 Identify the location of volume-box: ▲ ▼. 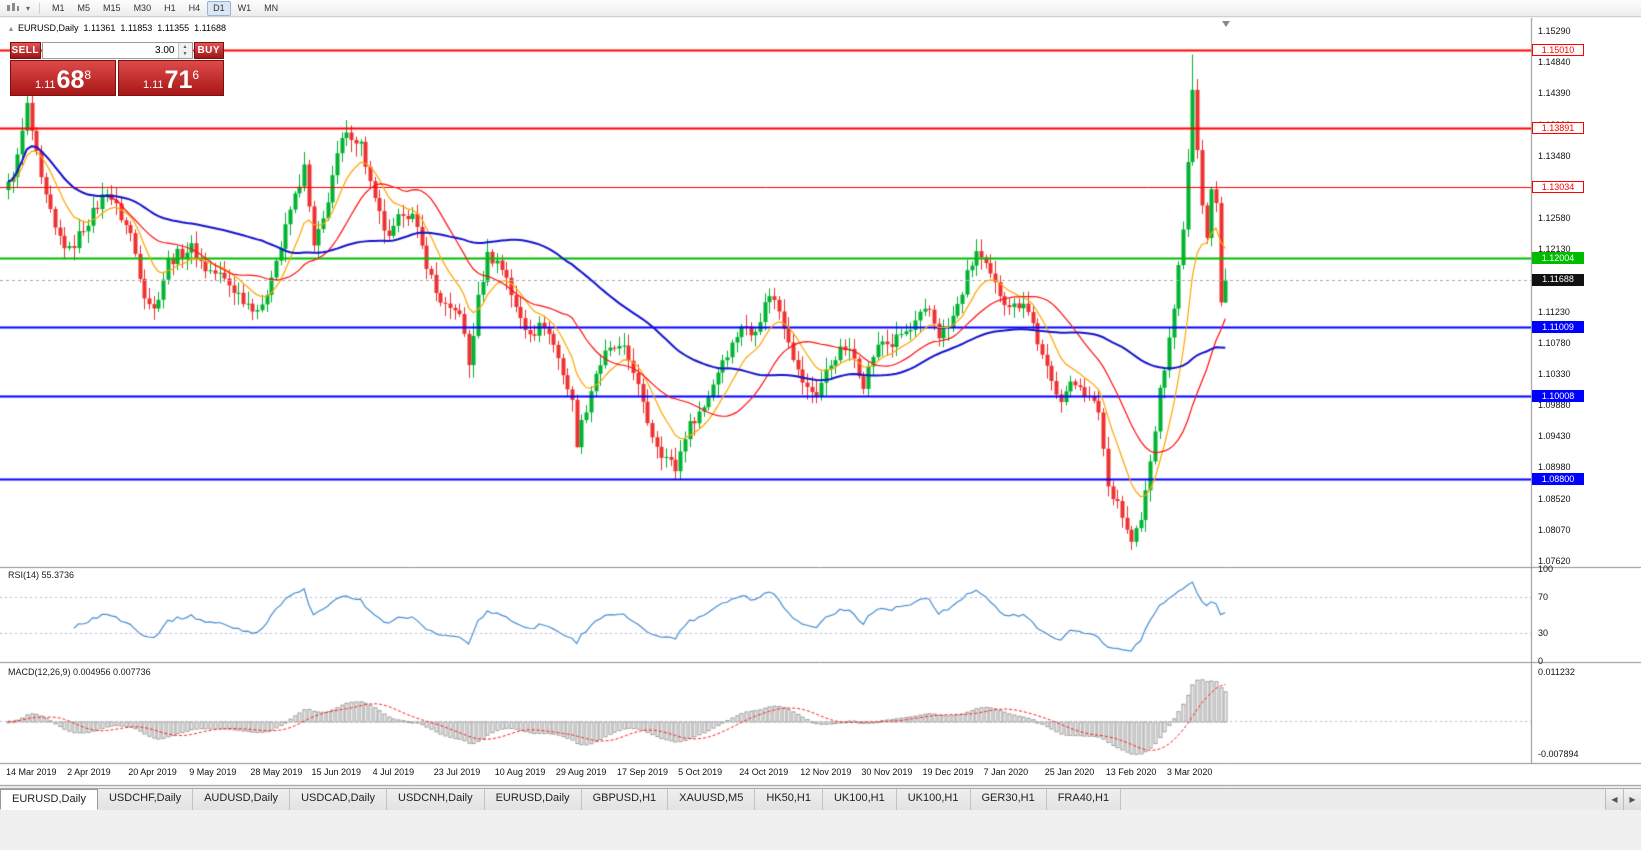
(117, 50).